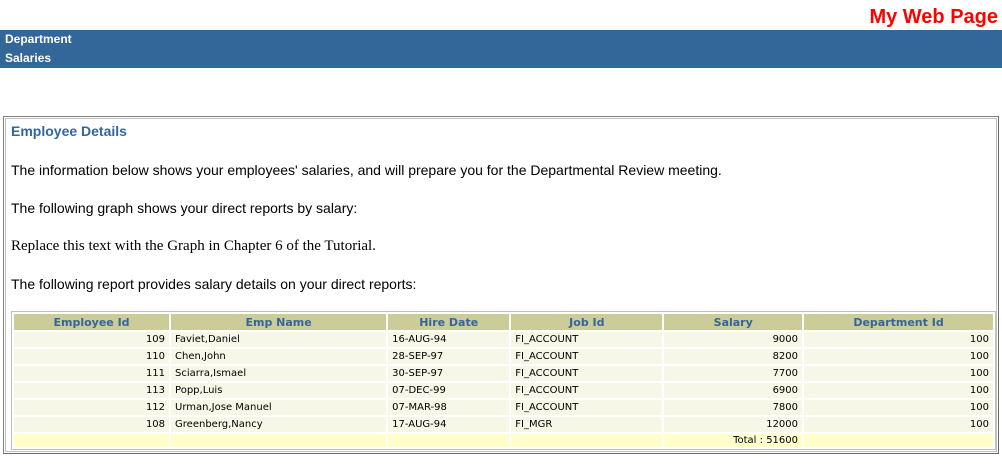 This screenshot has width=1002, height=467. I want to click on table-cell: 30-SEP-97, so click(449, 373).